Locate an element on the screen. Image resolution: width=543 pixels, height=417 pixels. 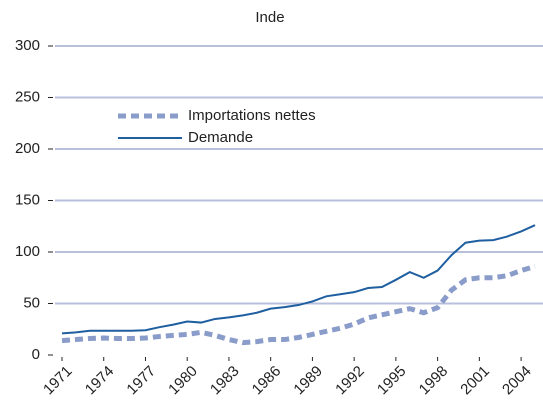
legend-label: Demande is located at coordinates (220, 137).